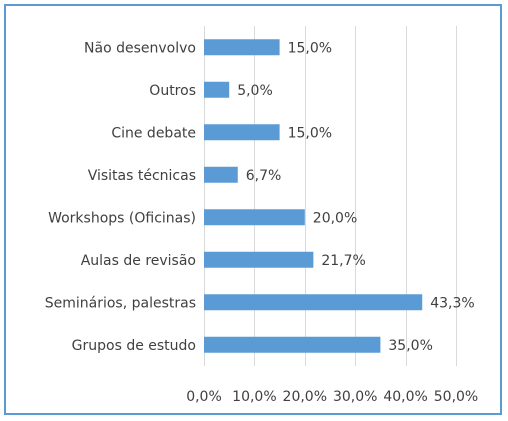  Describe the element at coordinates (255, 91) in the screenshot. I see `data-label-1: 5,0%` at that location.